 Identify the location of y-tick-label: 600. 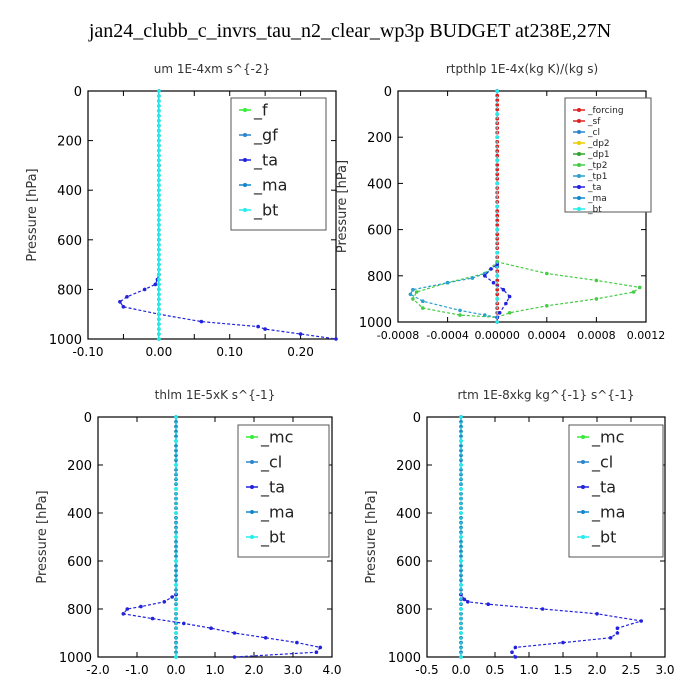
(79, 562).